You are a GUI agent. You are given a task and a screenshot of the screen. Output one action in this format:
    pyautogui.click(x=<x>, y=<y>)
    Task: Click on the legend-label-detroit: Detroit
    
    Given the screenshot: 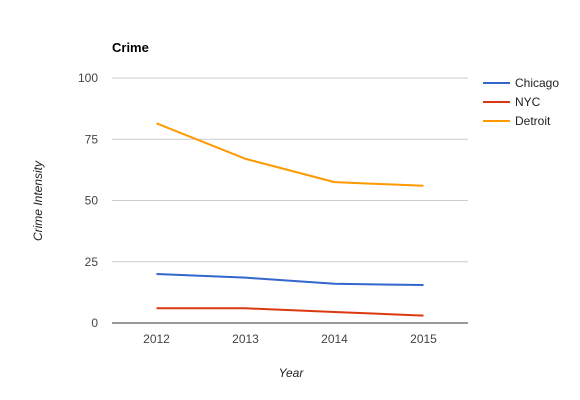 What is the action you would take?
    pyautogui.click(x=533, y=121)
    